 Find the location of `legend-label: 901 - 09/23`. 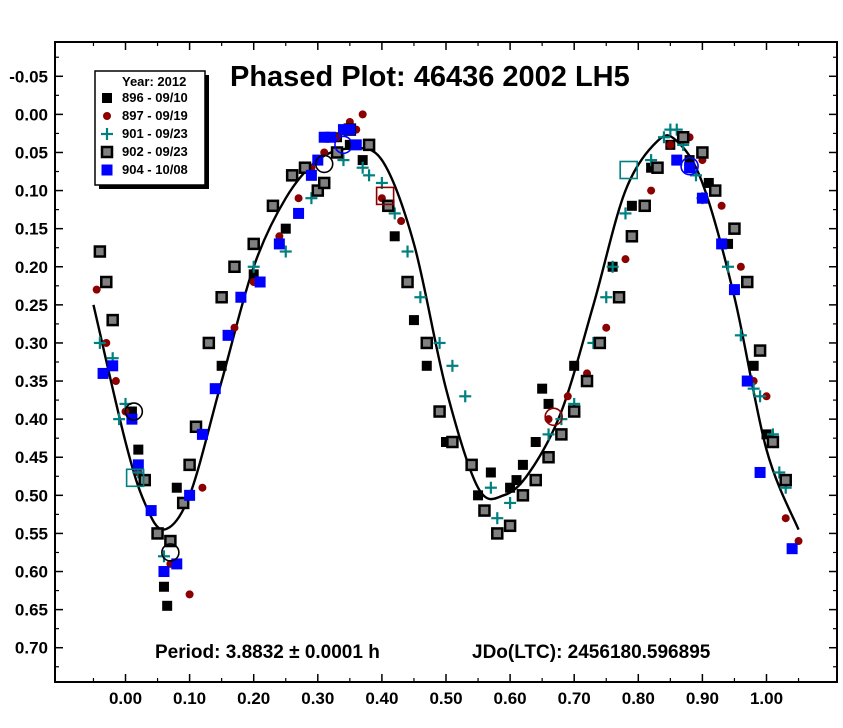

legend-label: 901 - 09/23 is located at coordinates (155, 133).